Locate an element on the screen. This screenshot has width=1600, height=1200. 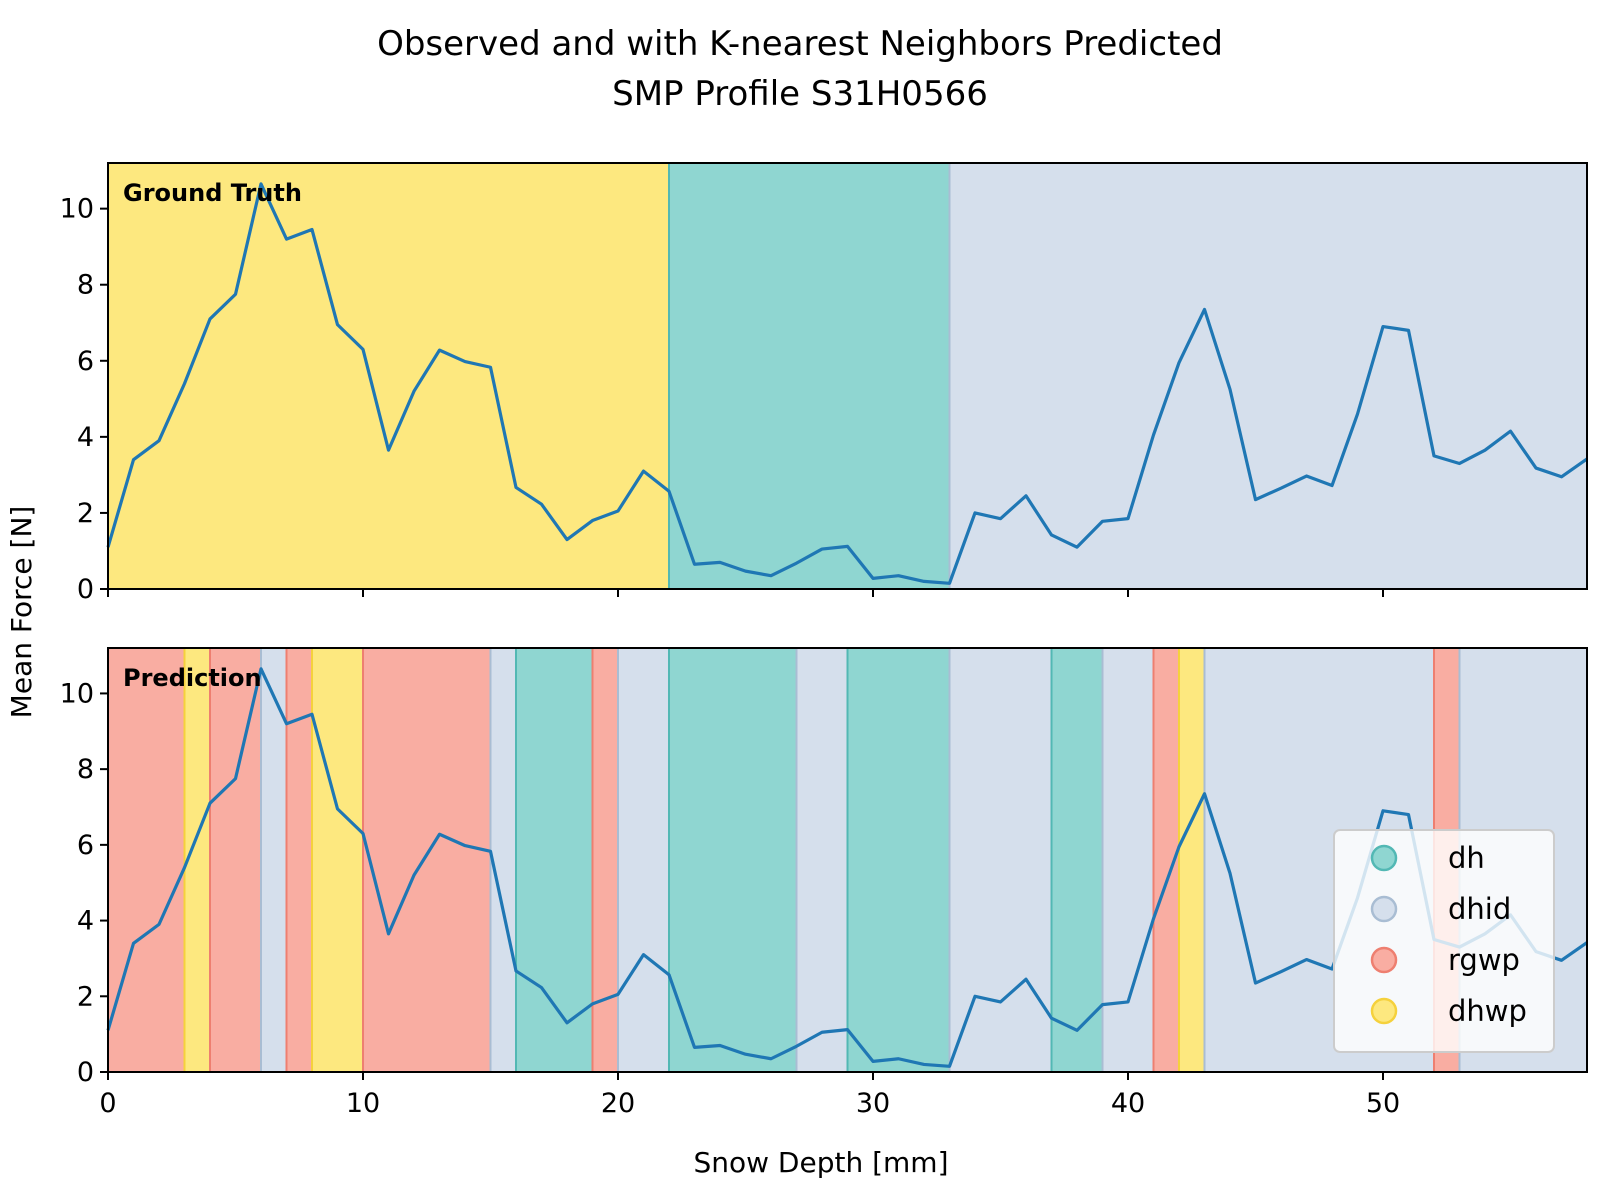
y-axis-label: Mean Force [N] is located at coordinates (21, 612).